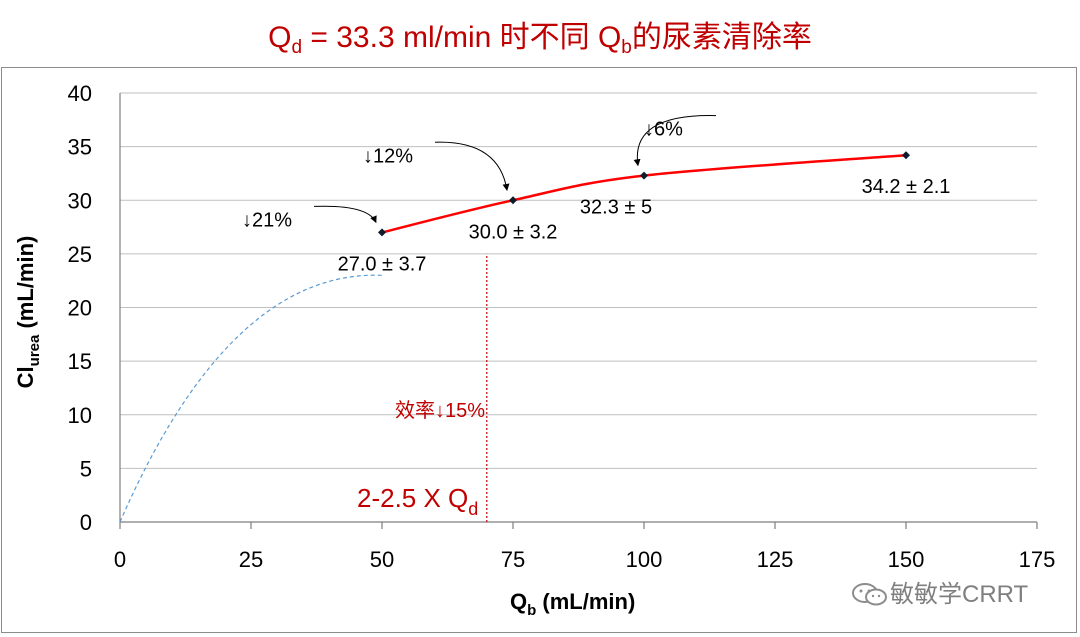  I want to click on y-tick-40: 40, so click(80, 93).